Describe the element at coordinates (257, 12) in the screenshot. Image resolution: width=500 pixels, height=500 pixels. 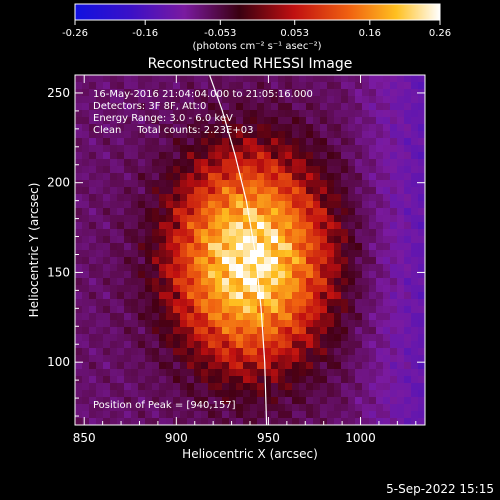
I see `colorbar-gradient` at that location.